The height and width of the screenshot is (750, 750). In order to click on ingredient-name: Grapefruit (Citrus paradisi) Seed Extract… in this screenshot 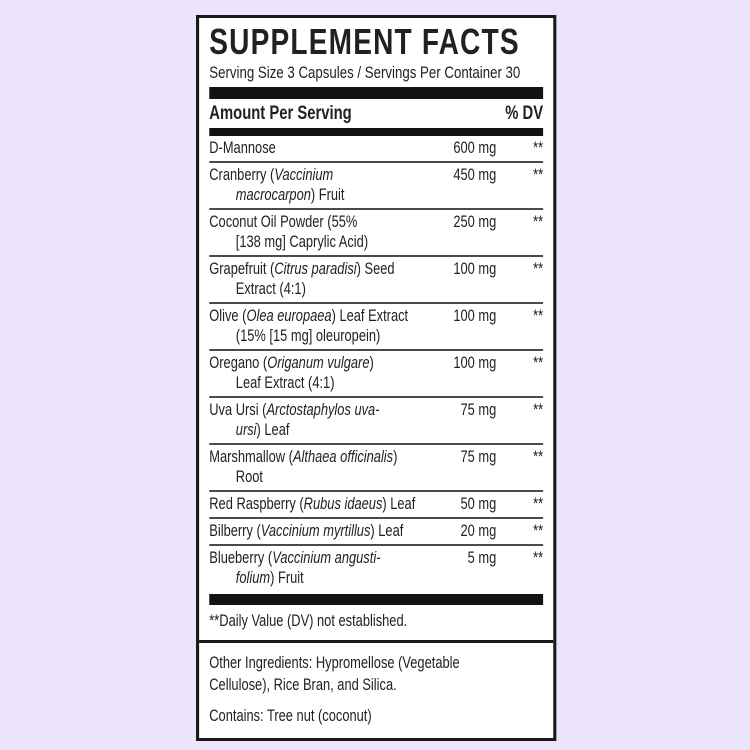, I will do `click(302, 279)`.